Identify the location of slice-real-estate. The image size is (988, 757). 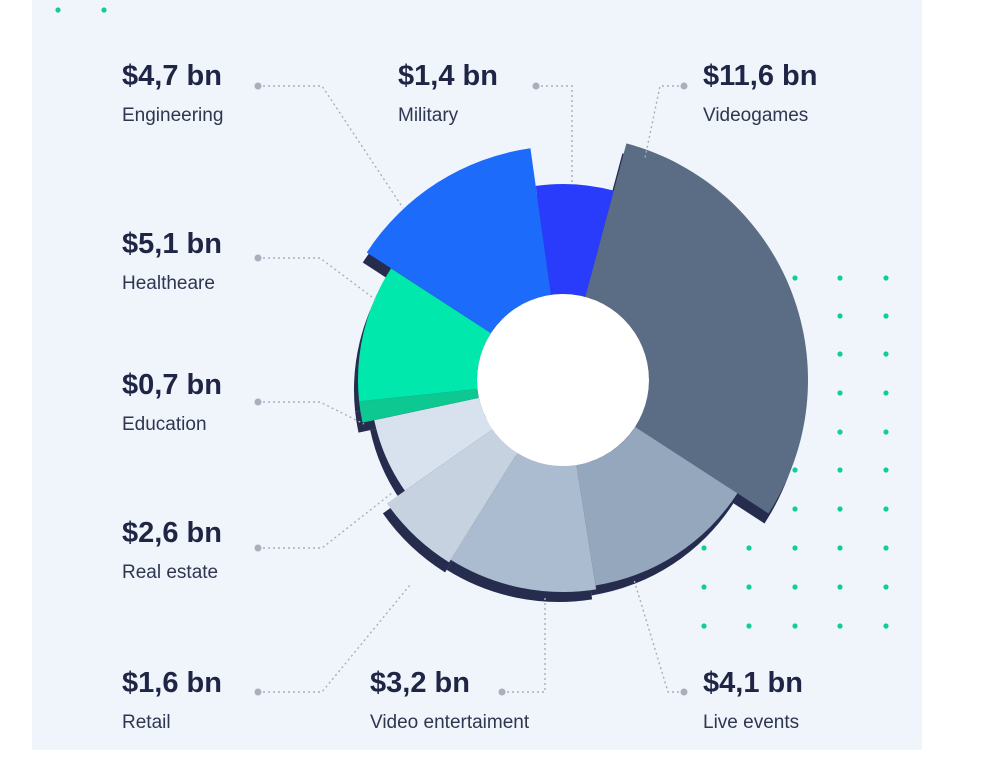
(433, 444).